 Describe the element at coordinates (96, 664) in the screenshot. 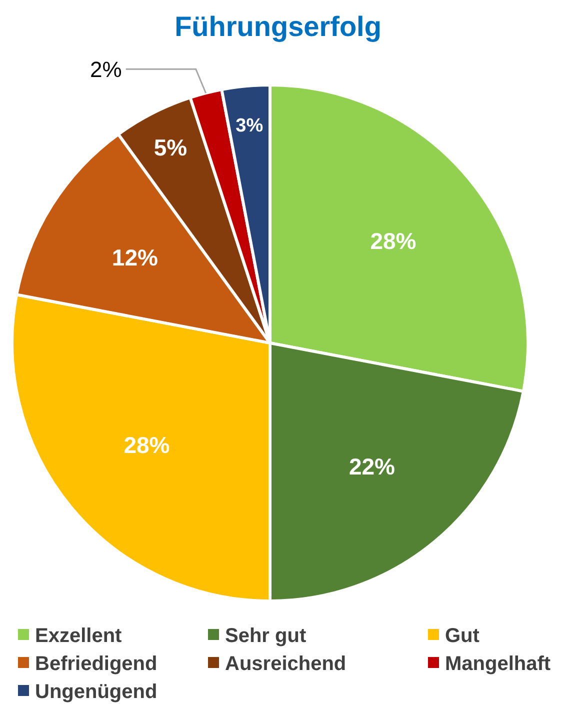

I see `legend-label: Befriedigend` at that location.